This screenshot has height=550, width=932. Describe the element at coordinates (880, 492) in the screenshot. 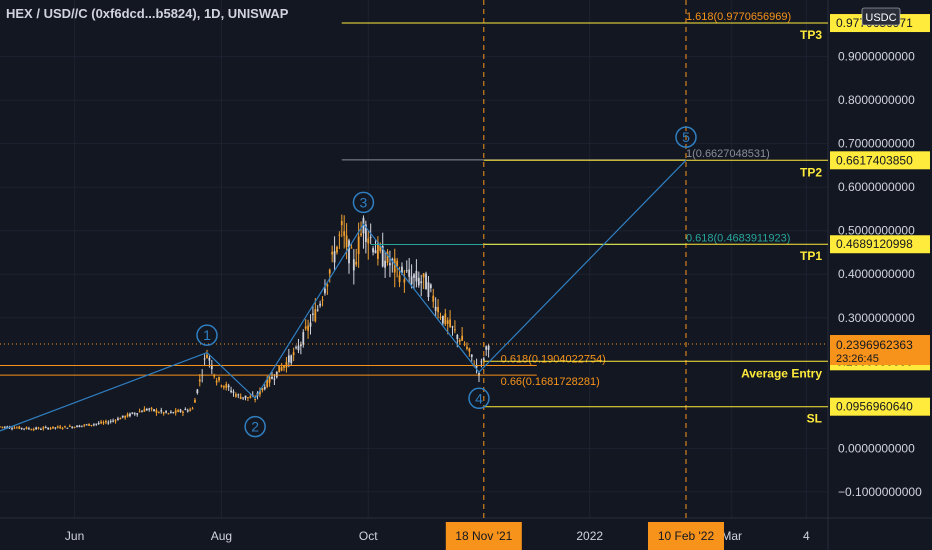

I see `price-tick-label: −0.1000000000` at that location.